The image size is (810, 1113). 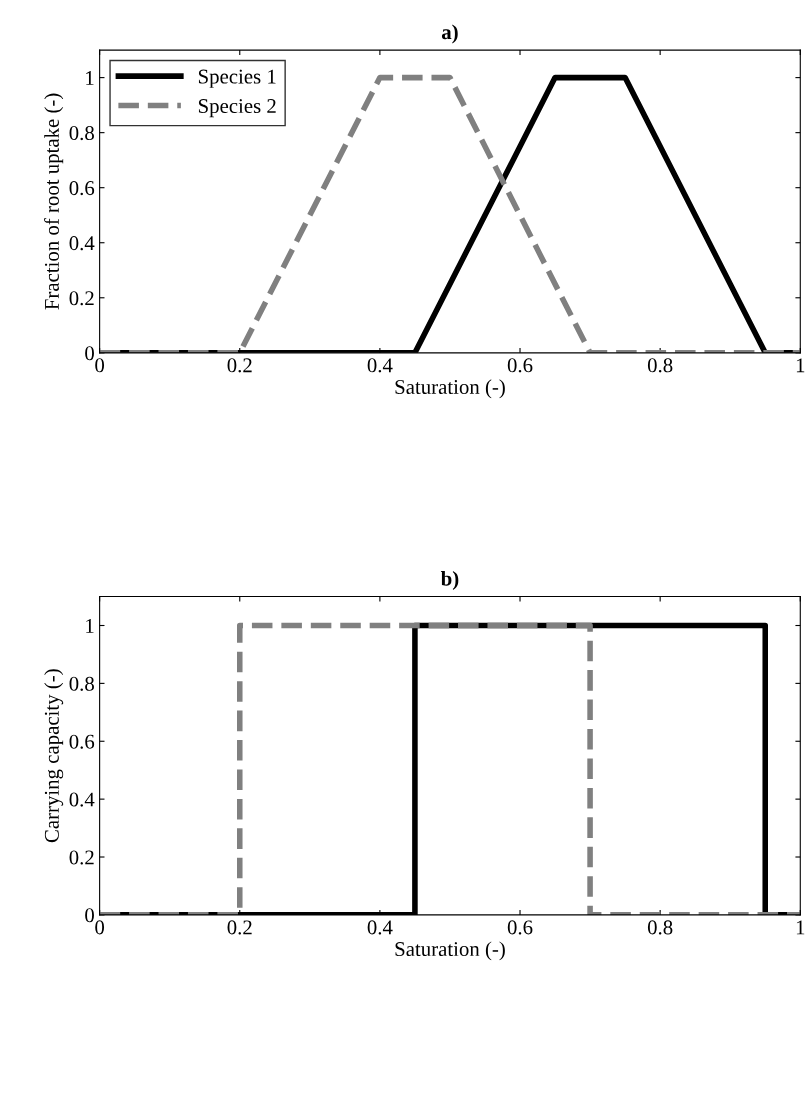 What do you see at coordinates (449, 34) in the screenshot?
I see `chart-title: a)` at bounding box center [449, 34].